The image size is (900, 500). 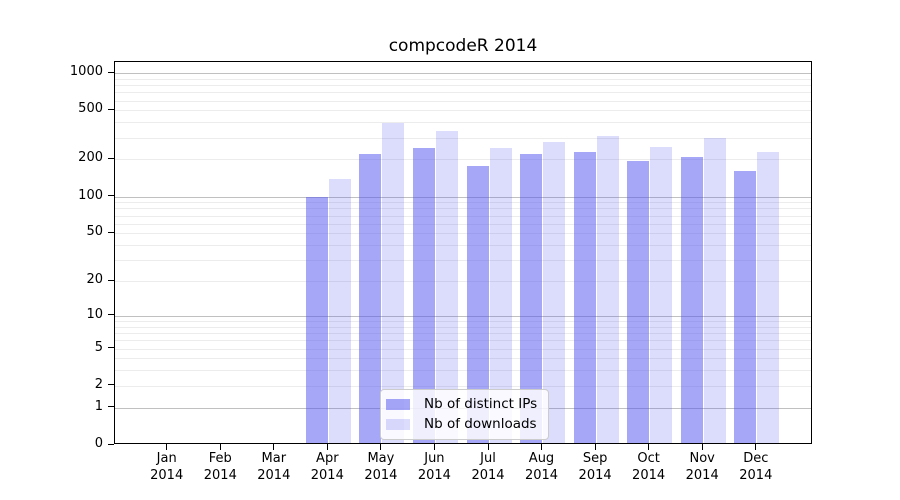 What do you see at coordinates (90, 195) in the screenshot?
I see `y-tick-label-100: 100` at bounding box center [90, 195].